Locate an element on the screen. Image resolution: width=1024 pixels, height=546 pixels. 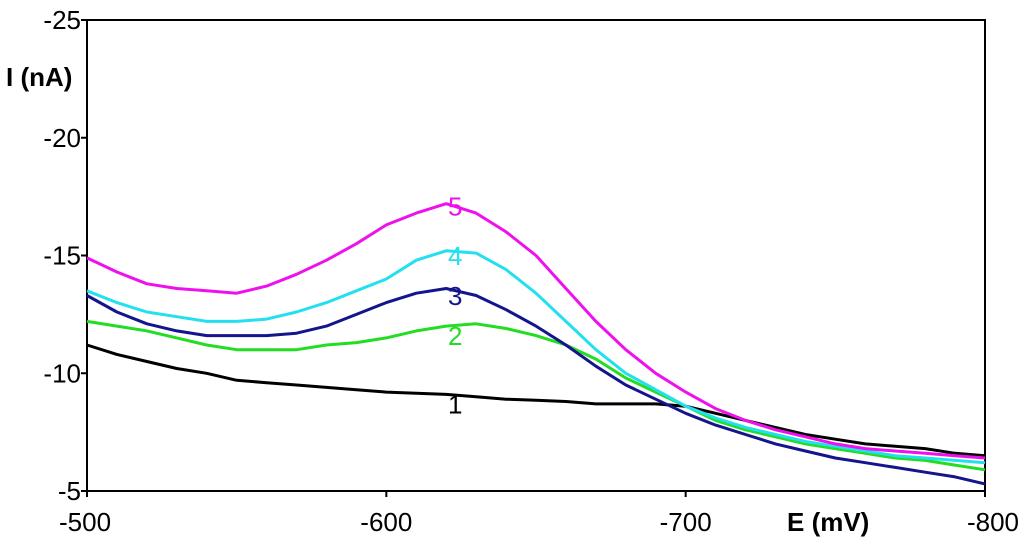
x-axis-title: E (mV) is located at coordinates (828, 522).